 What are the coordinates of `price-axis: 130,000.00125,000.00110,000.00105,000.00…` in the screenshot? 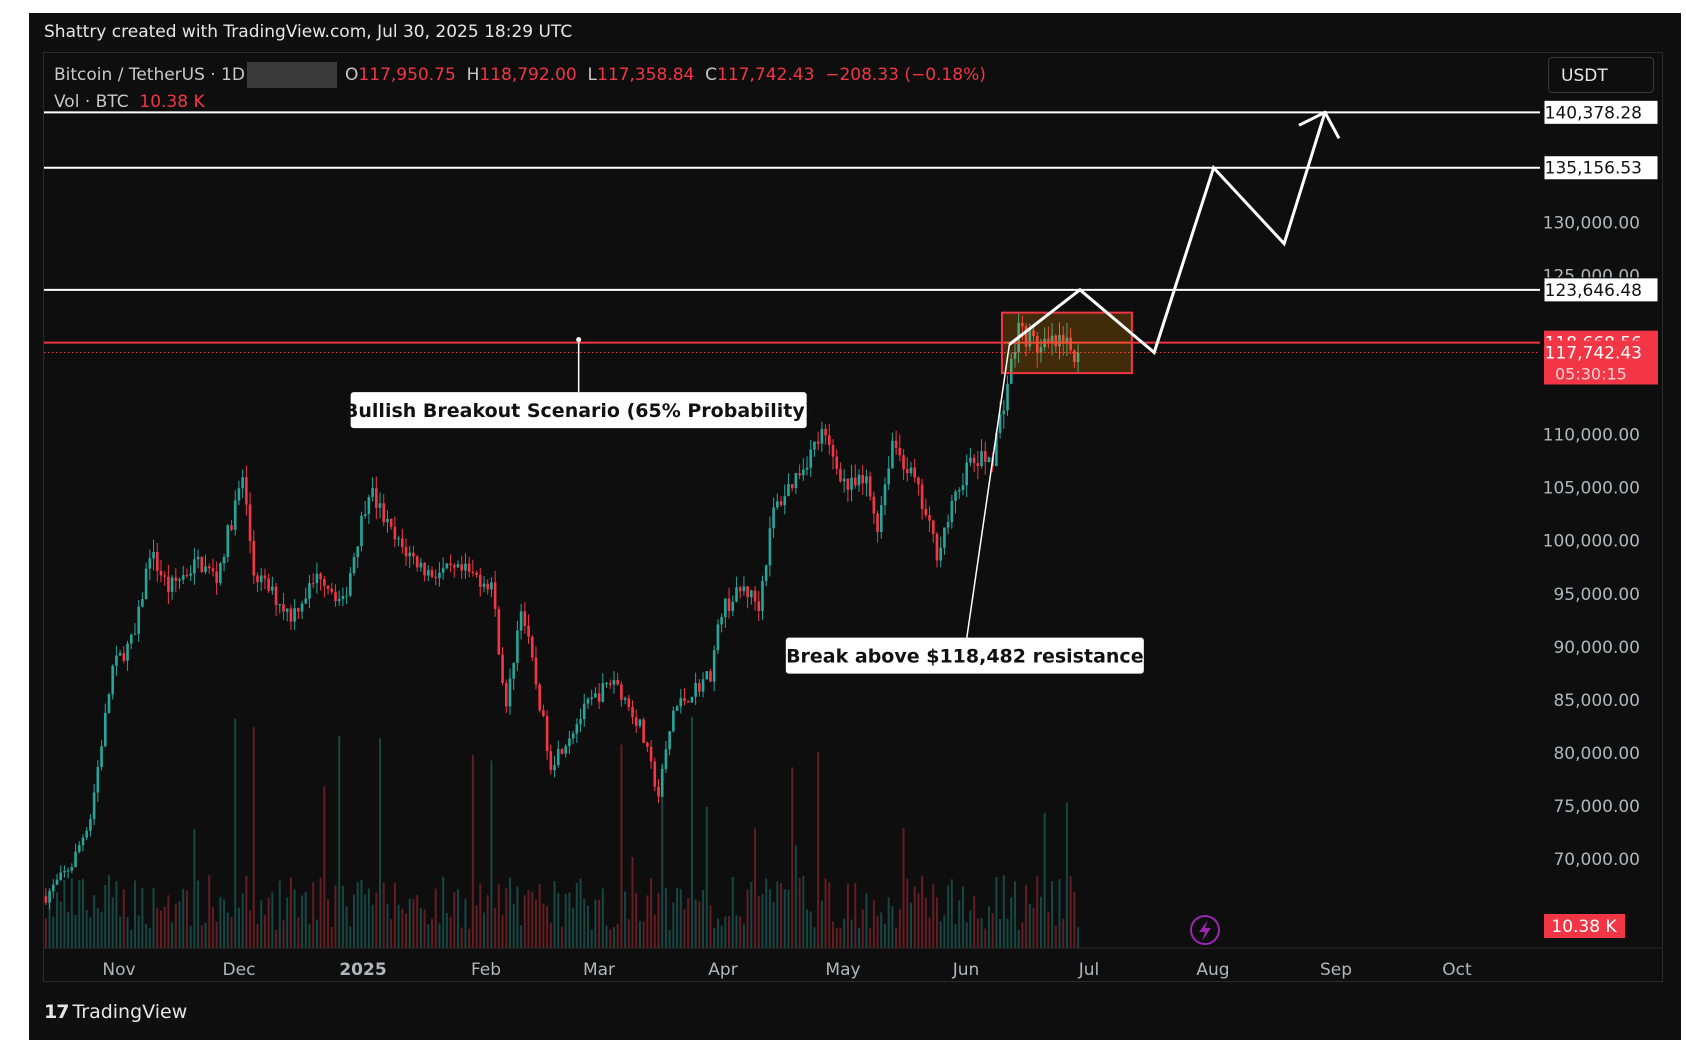 It's located at (1591, 541).